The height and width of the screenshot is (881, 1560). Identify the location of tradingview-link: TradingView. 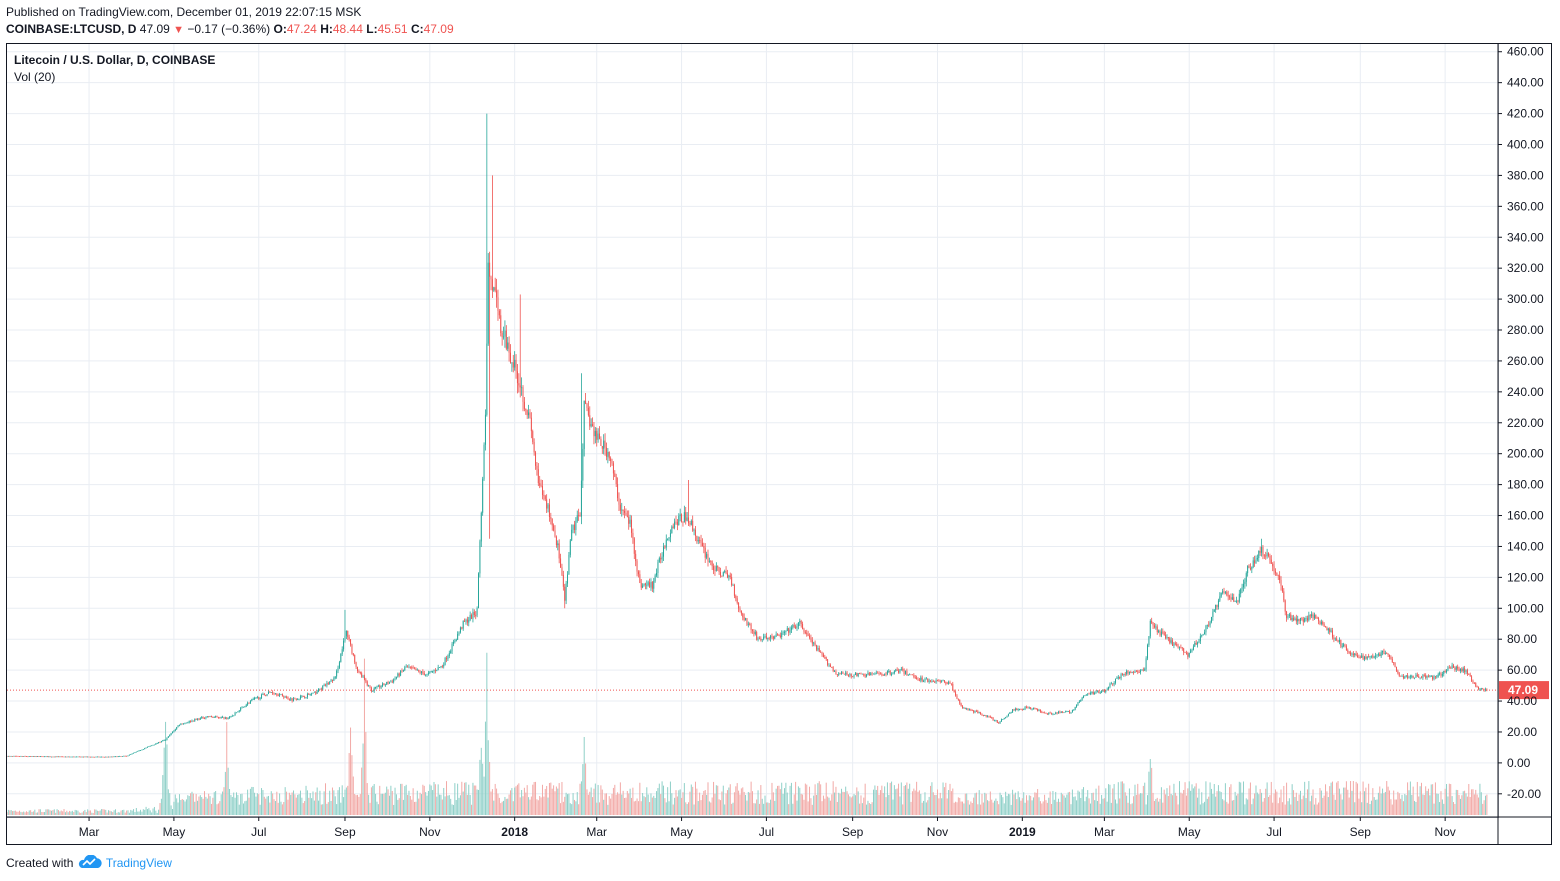
(138, 863).